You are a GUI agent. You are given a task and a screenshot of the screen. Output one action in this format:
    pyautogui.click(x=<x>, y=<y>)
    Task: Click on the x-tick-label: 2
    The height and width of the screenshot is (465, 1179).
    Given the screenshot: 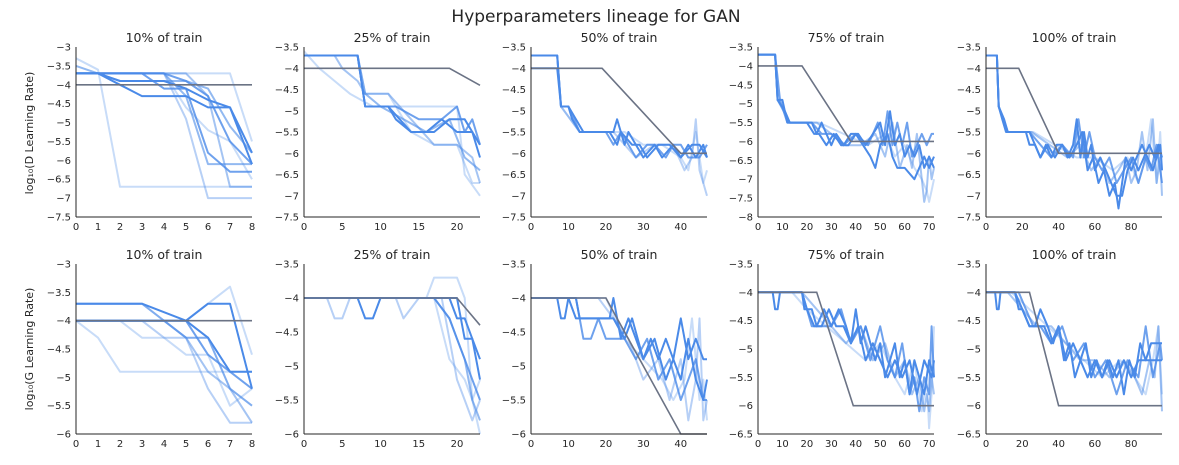 What is the action you would take?
    pyautogui.click(x=120, y=227)
    